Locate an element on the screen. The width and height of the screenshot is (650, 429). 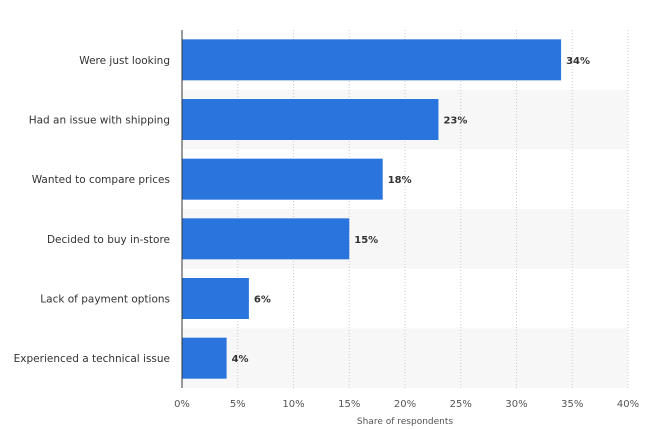
x-tick-labels: 0% 5% 10% 15% 20% 25% 30% 35% 40% is located at coordinates (406, 404).